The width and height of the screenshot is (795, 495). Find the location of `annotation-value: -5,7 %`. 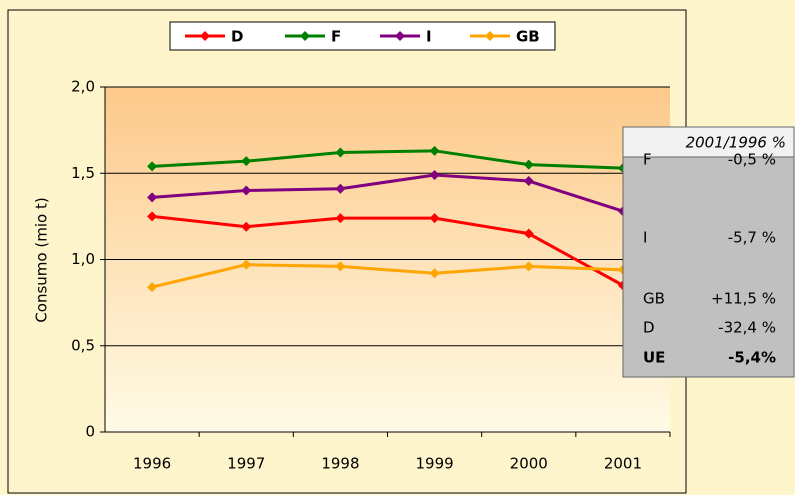

annotation-value: -5,7 % is located at coordinates (752, 238).